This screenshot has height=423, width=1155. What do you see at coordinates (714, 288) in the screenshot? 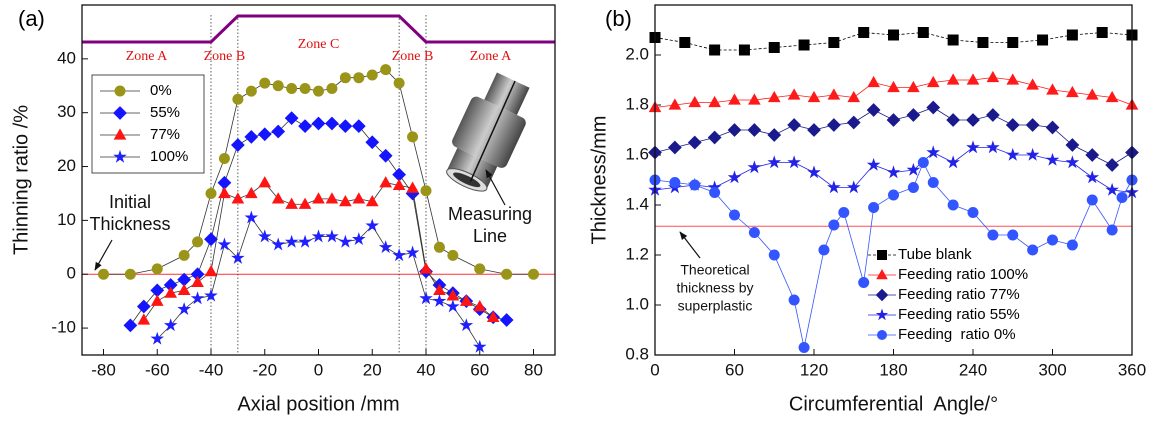
I see `annotation: thickness by` at bounding box center [714, 288].